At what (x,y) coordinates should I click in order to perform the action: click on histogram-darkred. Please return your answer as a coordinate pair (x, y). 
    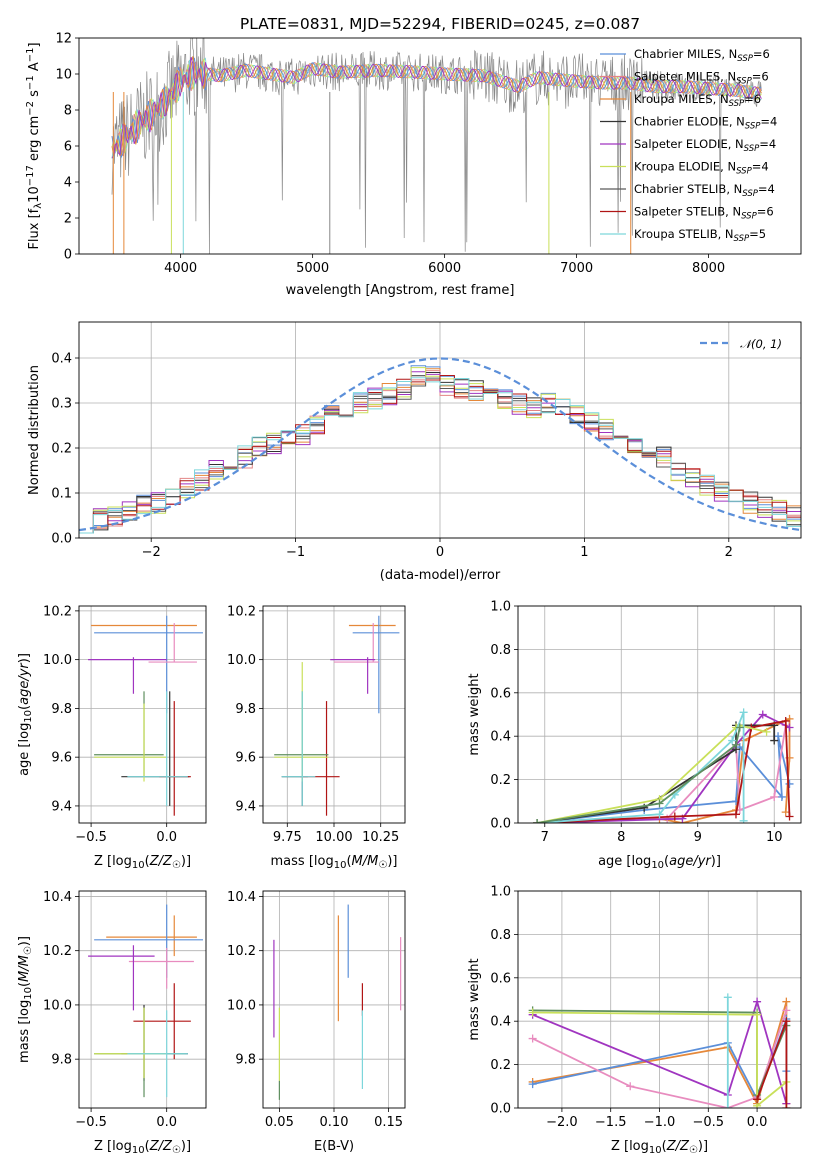
    Looking at the image, I should click on (440, 454).